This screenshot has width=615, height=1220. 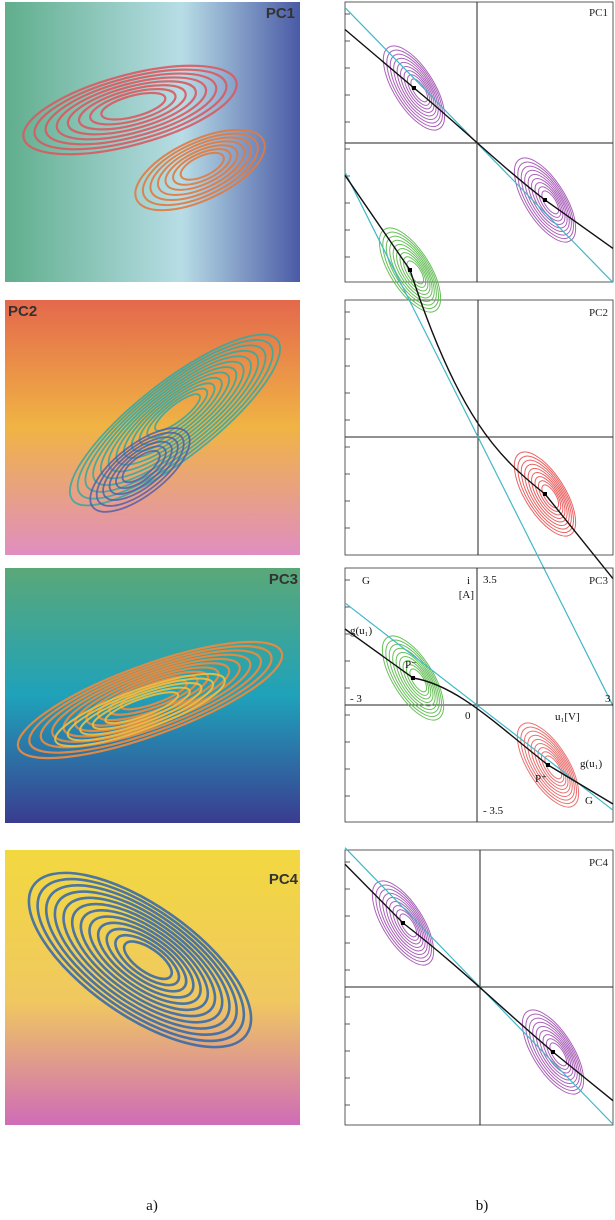 I want to click on panel-label: PC4, so click(x=598, y=863).